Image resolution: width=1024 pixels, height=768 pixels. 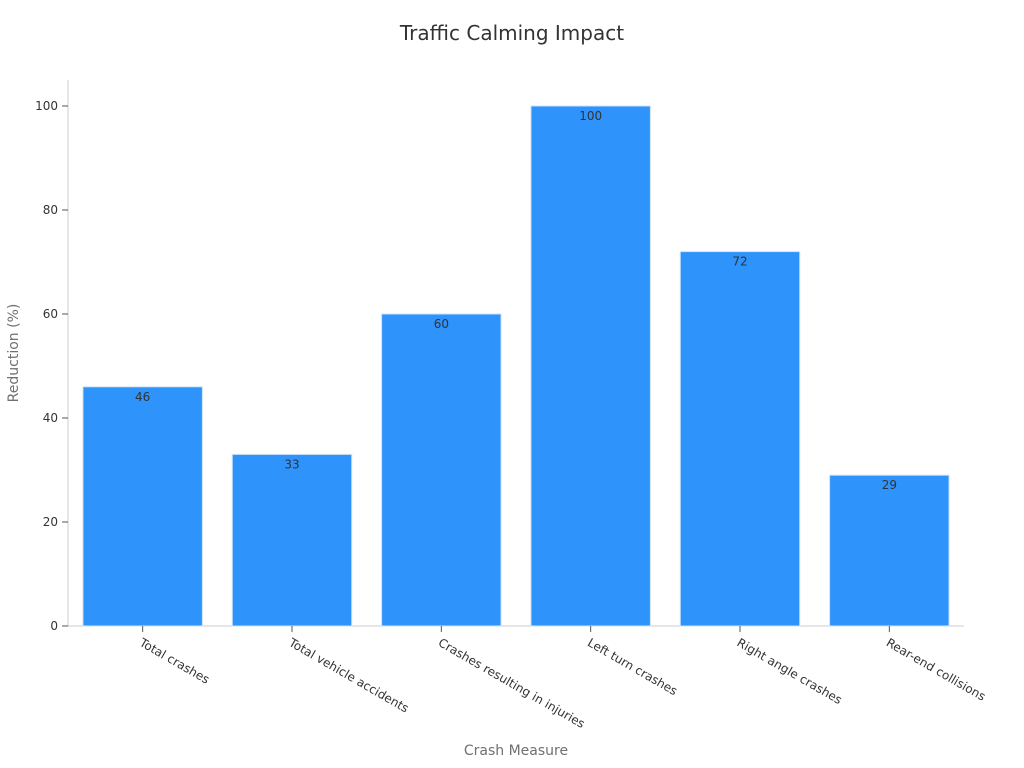 What do you see at coordinates (50, 418) in the screenshot?
I see `y-tick-label: 40` at bounding box center [50, 418].